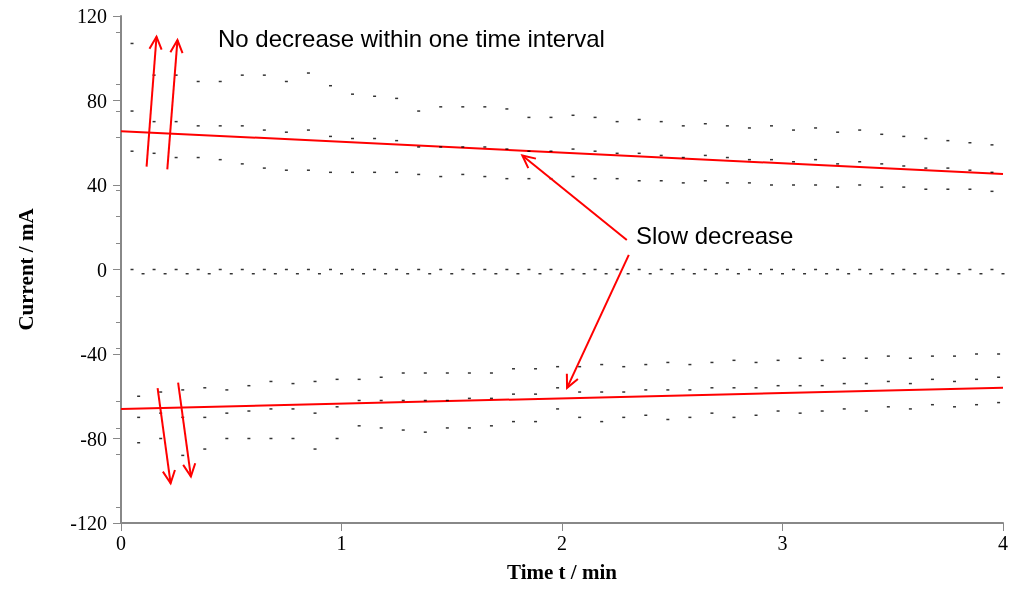  What do you see at coordinates (25, 269) in the screenshot?
I see `y-axis-title: Current / mA` at bounding box center [25, 269].